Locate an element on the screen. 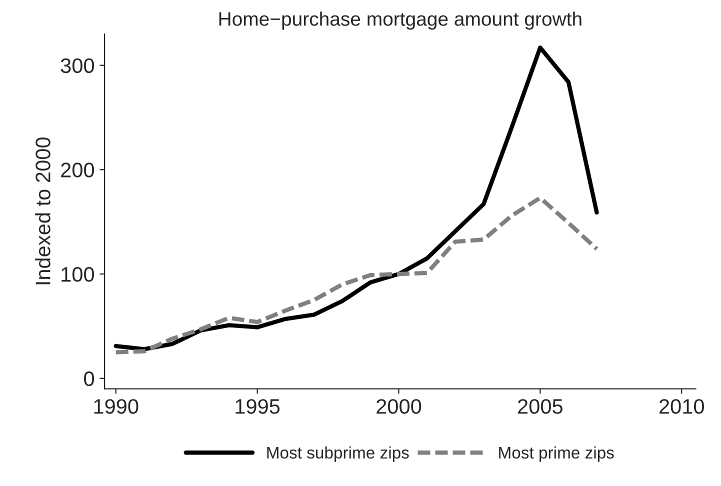  x-tick-label: 1990 is located at coordinates (116, 406).